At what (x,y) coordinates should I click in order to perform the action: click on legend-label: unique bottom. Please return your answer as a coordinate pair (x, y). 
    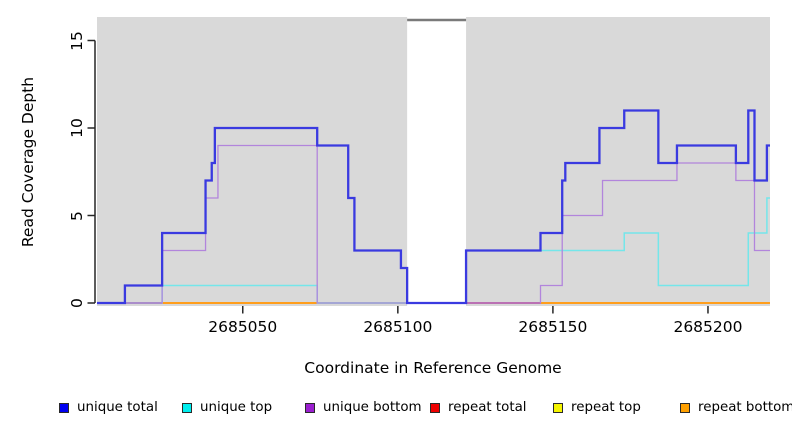
    Looking at the image, I should click on (372, 407).